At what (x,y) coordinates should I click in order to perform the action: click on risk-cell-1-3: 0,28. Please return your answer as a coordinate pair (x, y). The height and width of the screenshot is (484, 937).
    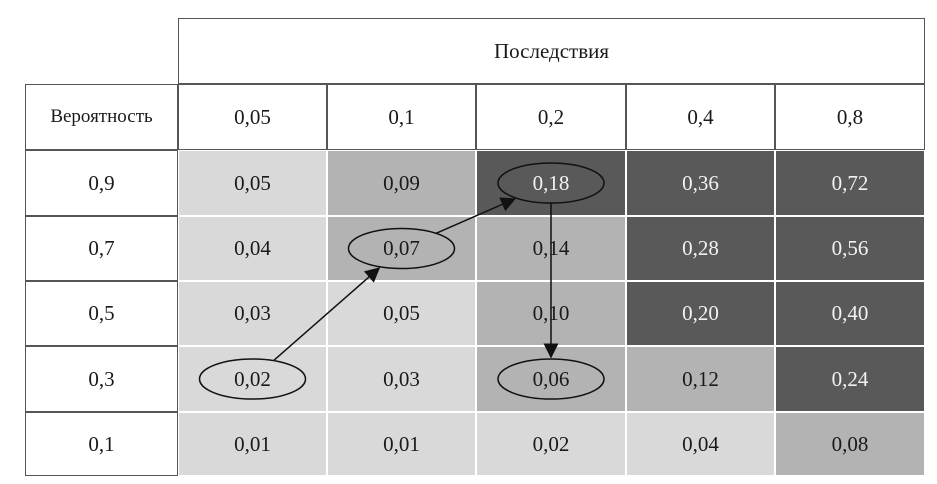
    Looking at the image, I should click on (700, 248).